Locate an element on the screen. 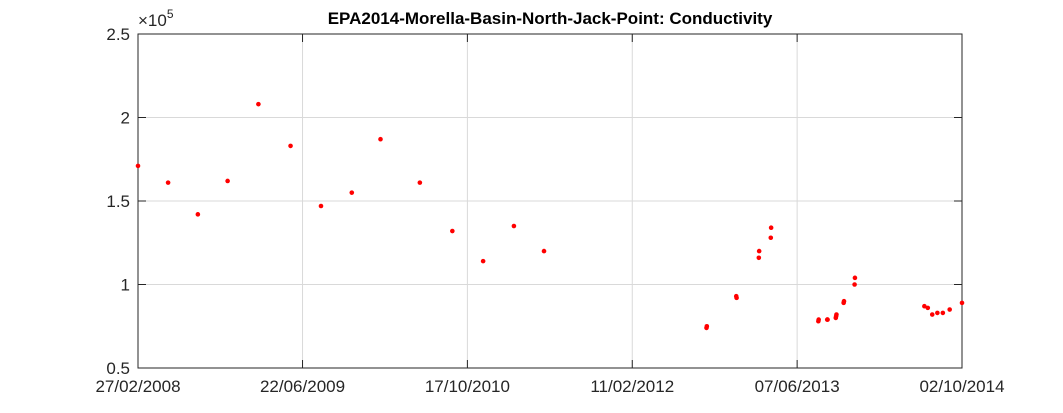  x-tick-label: 02/10/2014 is located at coordinates (961, 386).